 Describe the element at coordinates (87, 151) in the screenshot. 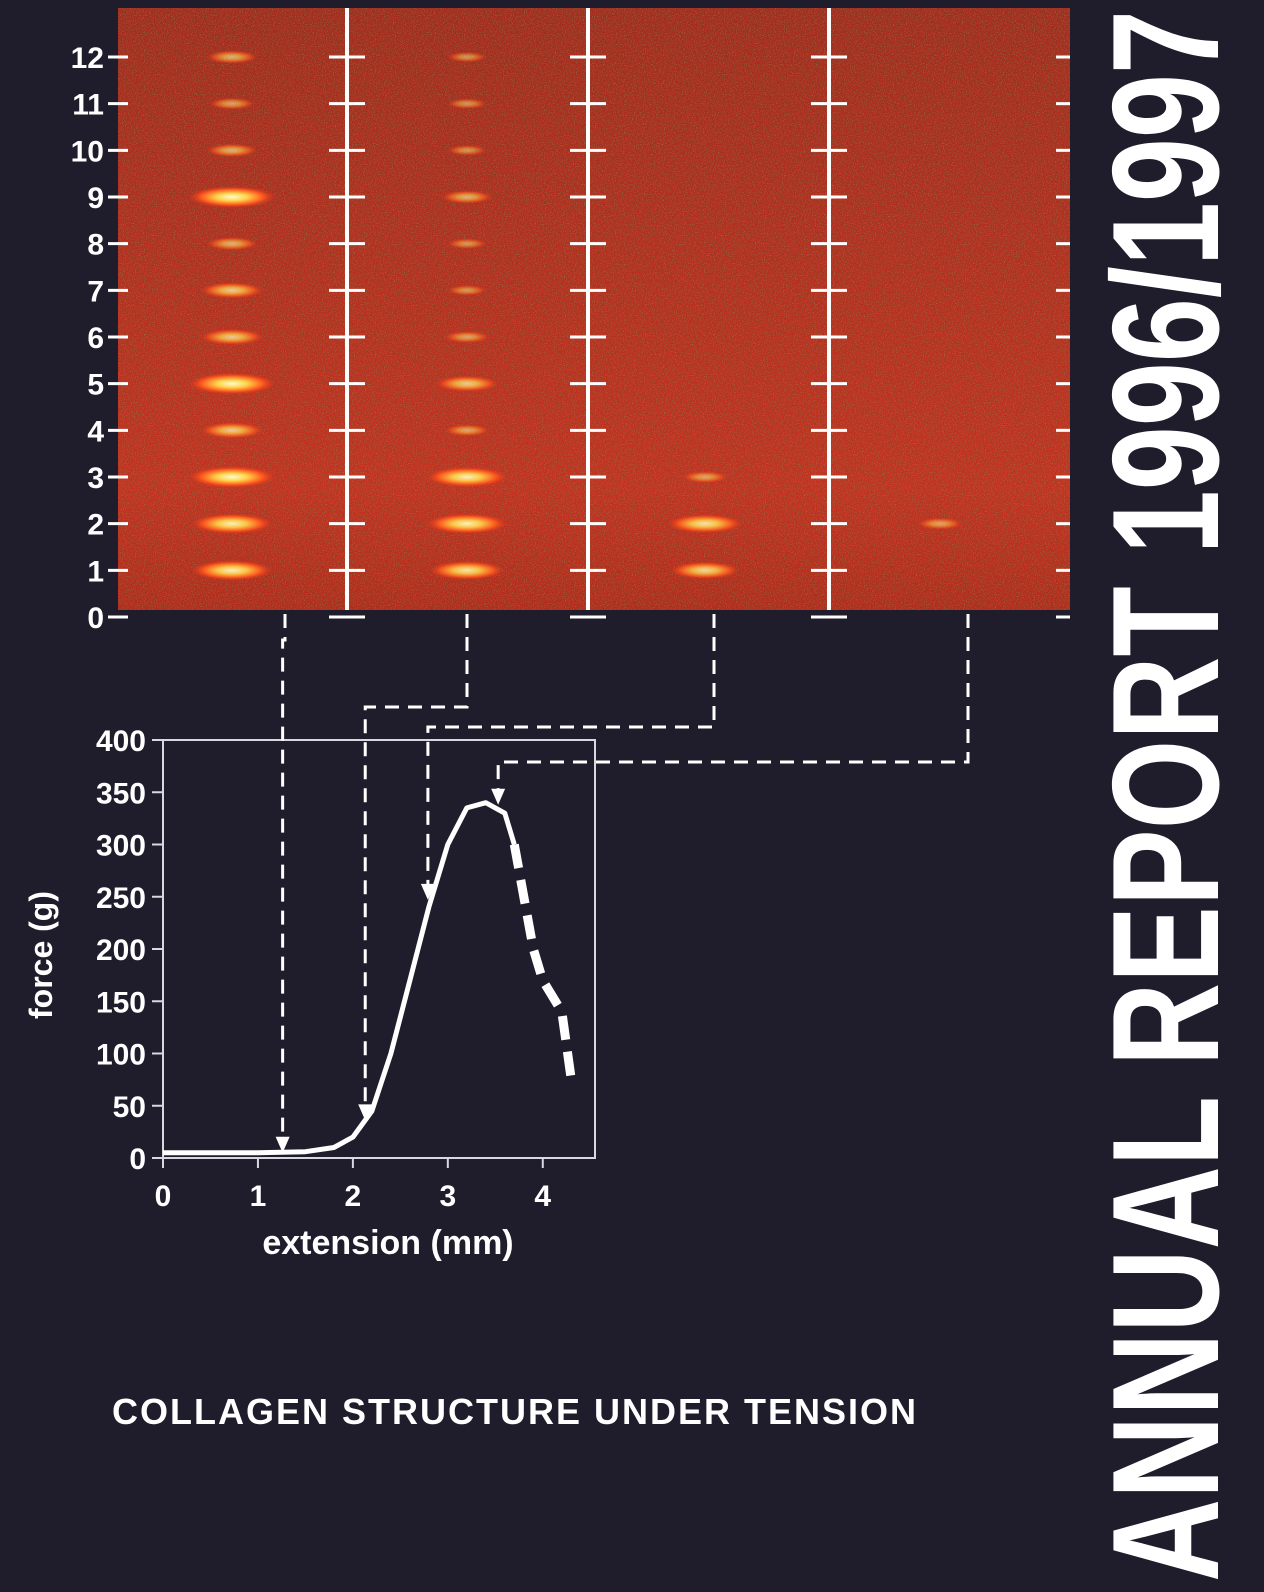

I see `y-tick-label: 10` at that location.